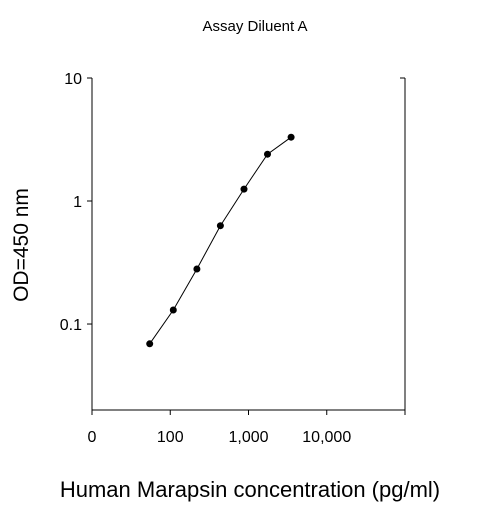 The image size is (482, 506). What do you see at coordinates (250, 489) in the screenshot?
I see `x-axis-label: Human Marapsin concentration (pg/ml)` at bounding box center [250, 489].